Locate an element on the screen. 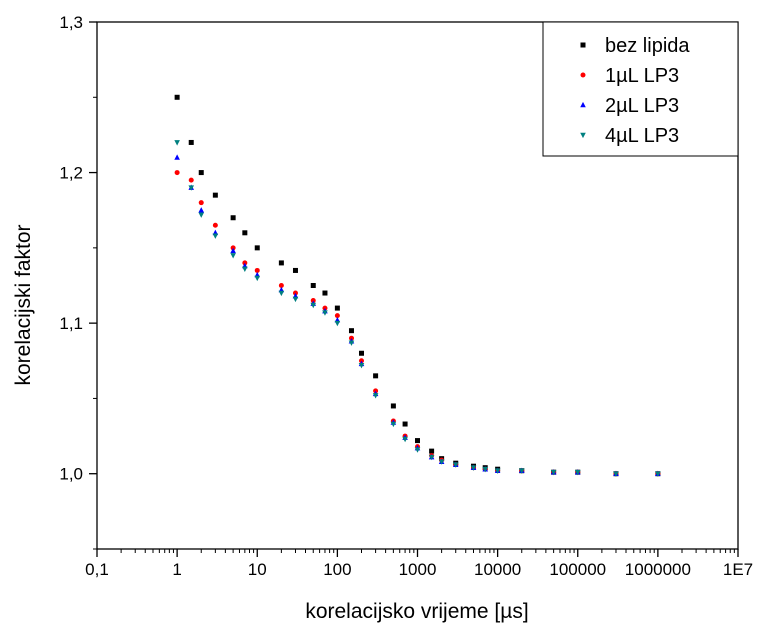  x-tick-label: 1000000 is located at coordinates (658, 569).